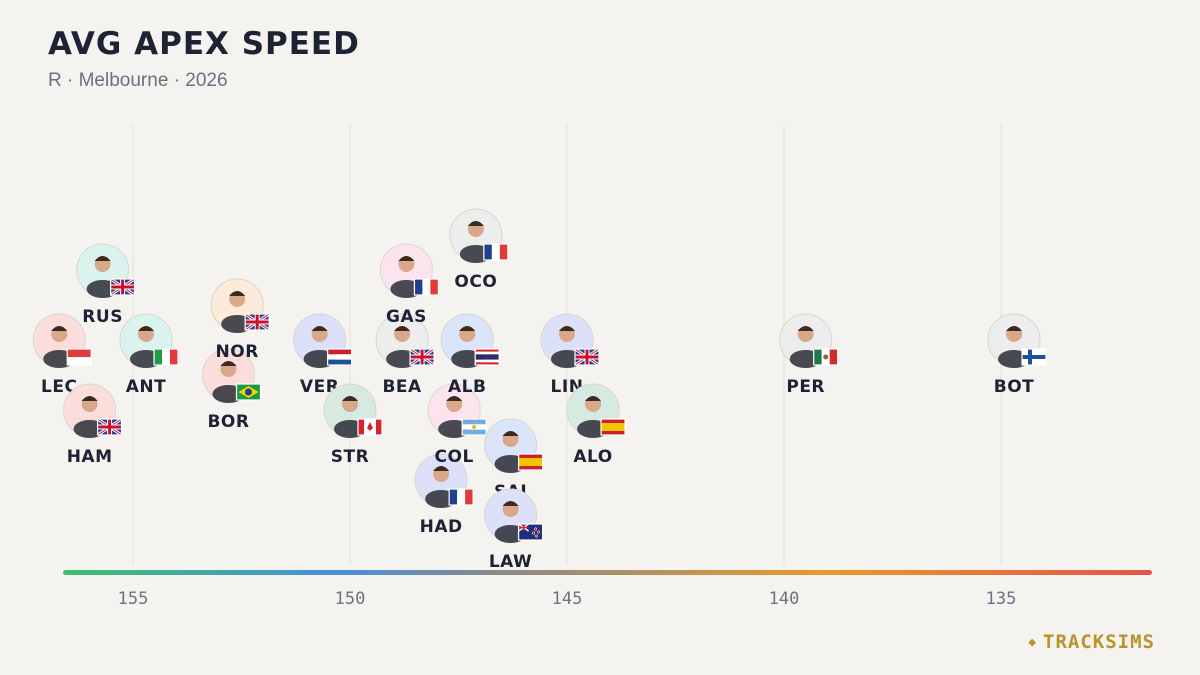 Image resolution: width=1200 pixels, height=675 pixels. What do you see at coordinates (248, 392) in the screenshot?
I see `brazil-flag-icon` at bounding box center [248, 392].